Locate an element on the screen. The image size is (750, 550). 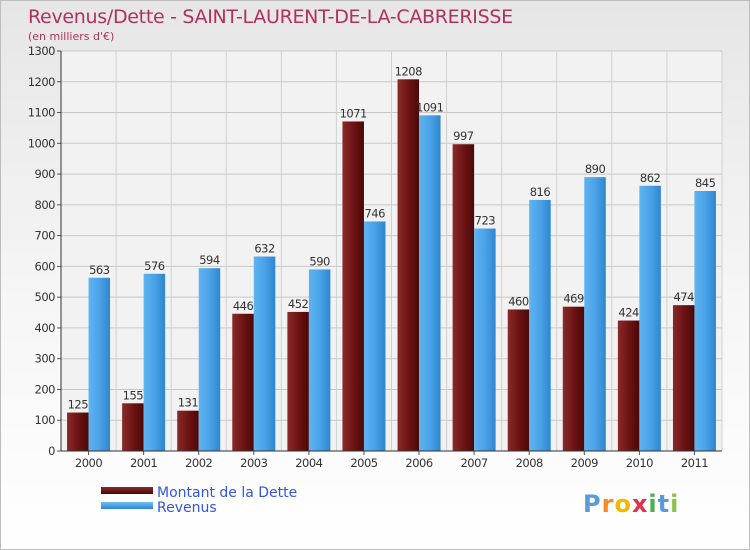
label-revenus: 1091 is located at coordinates (429, 107).